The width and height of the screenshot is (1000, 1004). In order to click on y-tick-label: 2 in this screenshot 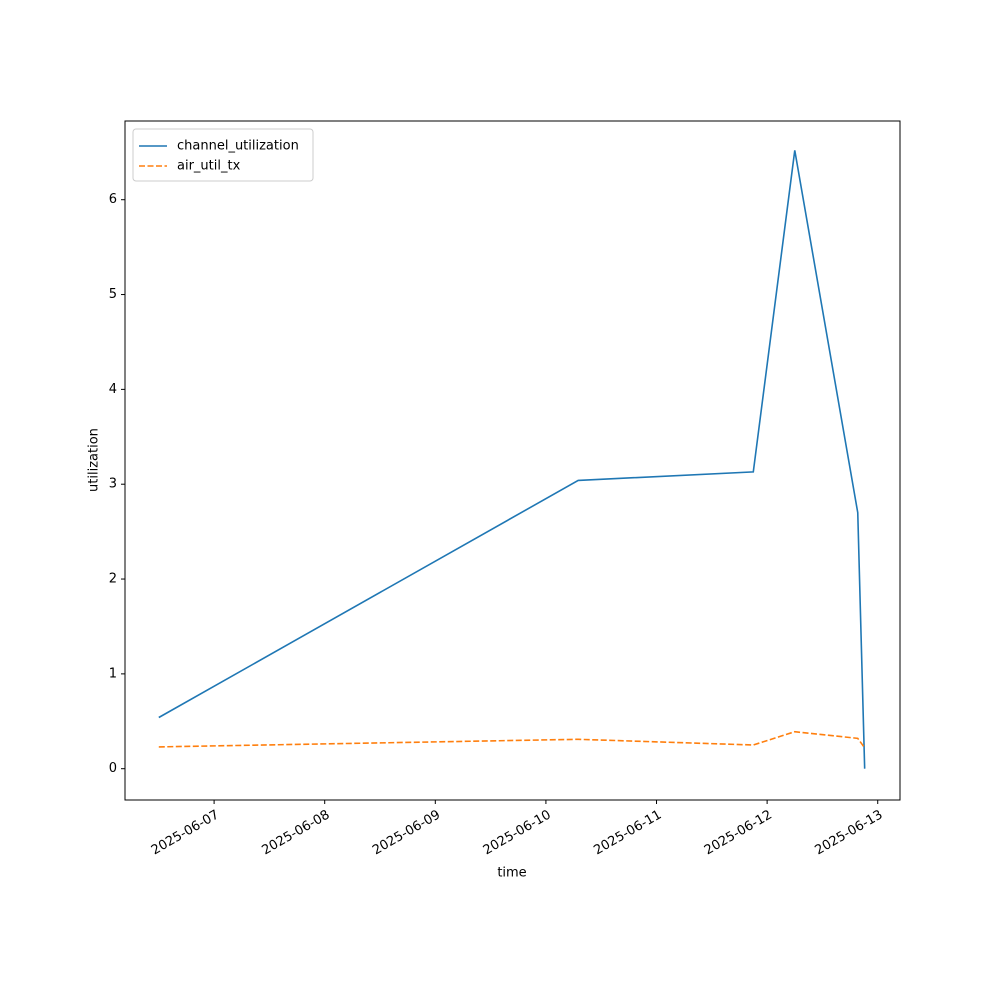, I will do `click(113, 579)`.